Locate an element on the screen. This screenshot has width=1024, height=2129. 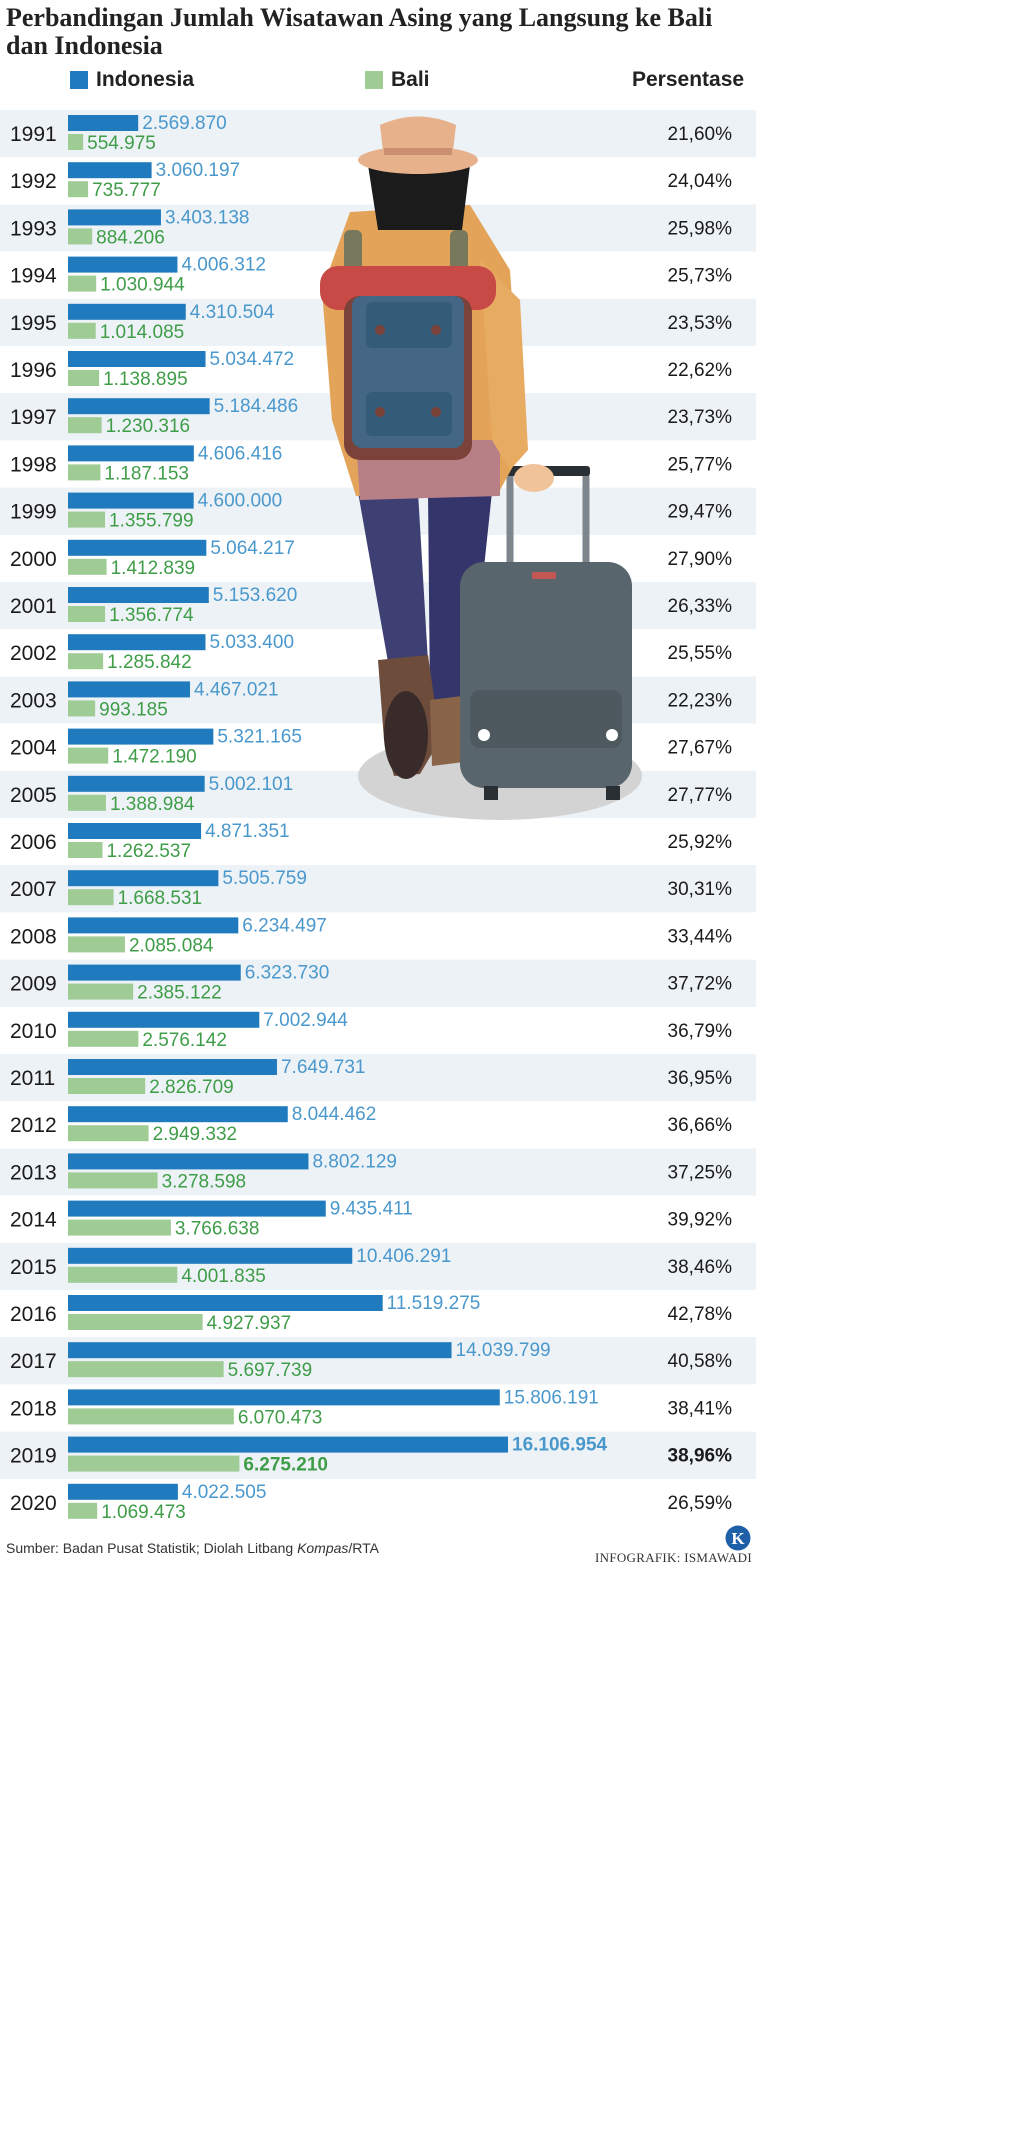
value-label-indonesia: 4.006.312 is located at coordinates (223, 265).